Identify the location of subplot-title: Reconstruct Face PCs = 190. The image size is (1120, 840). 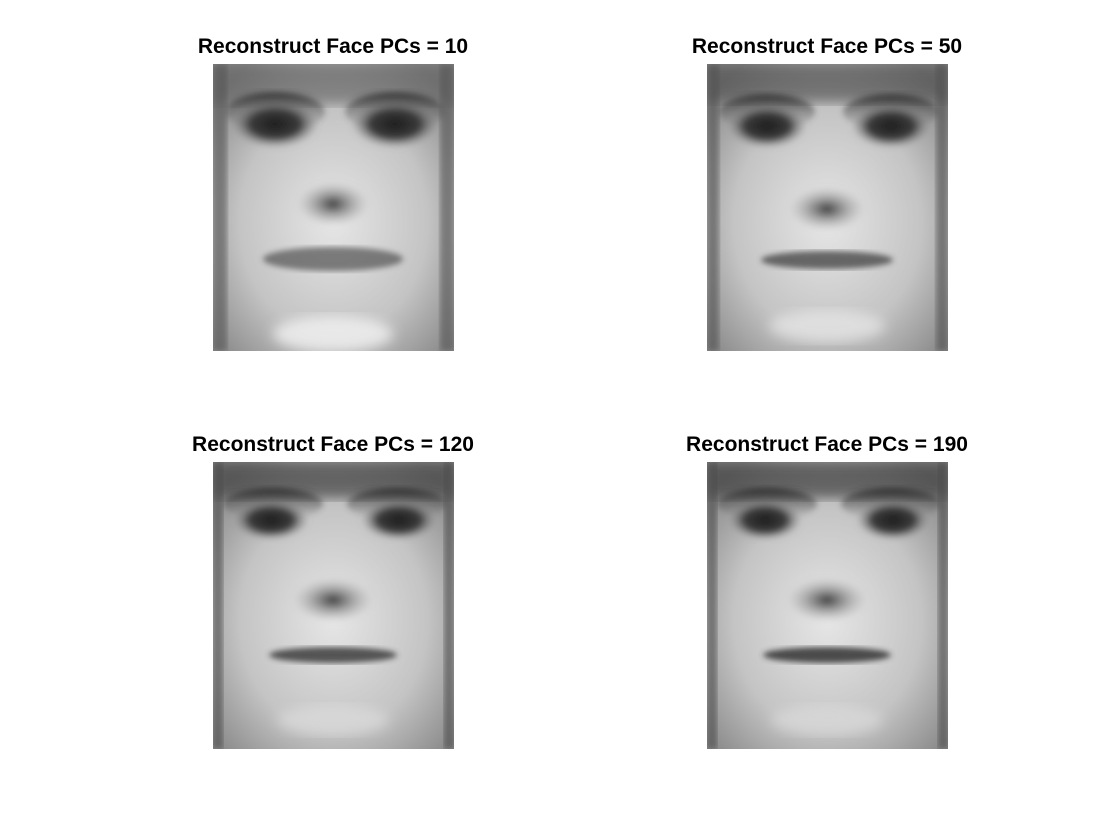
(827, 444).